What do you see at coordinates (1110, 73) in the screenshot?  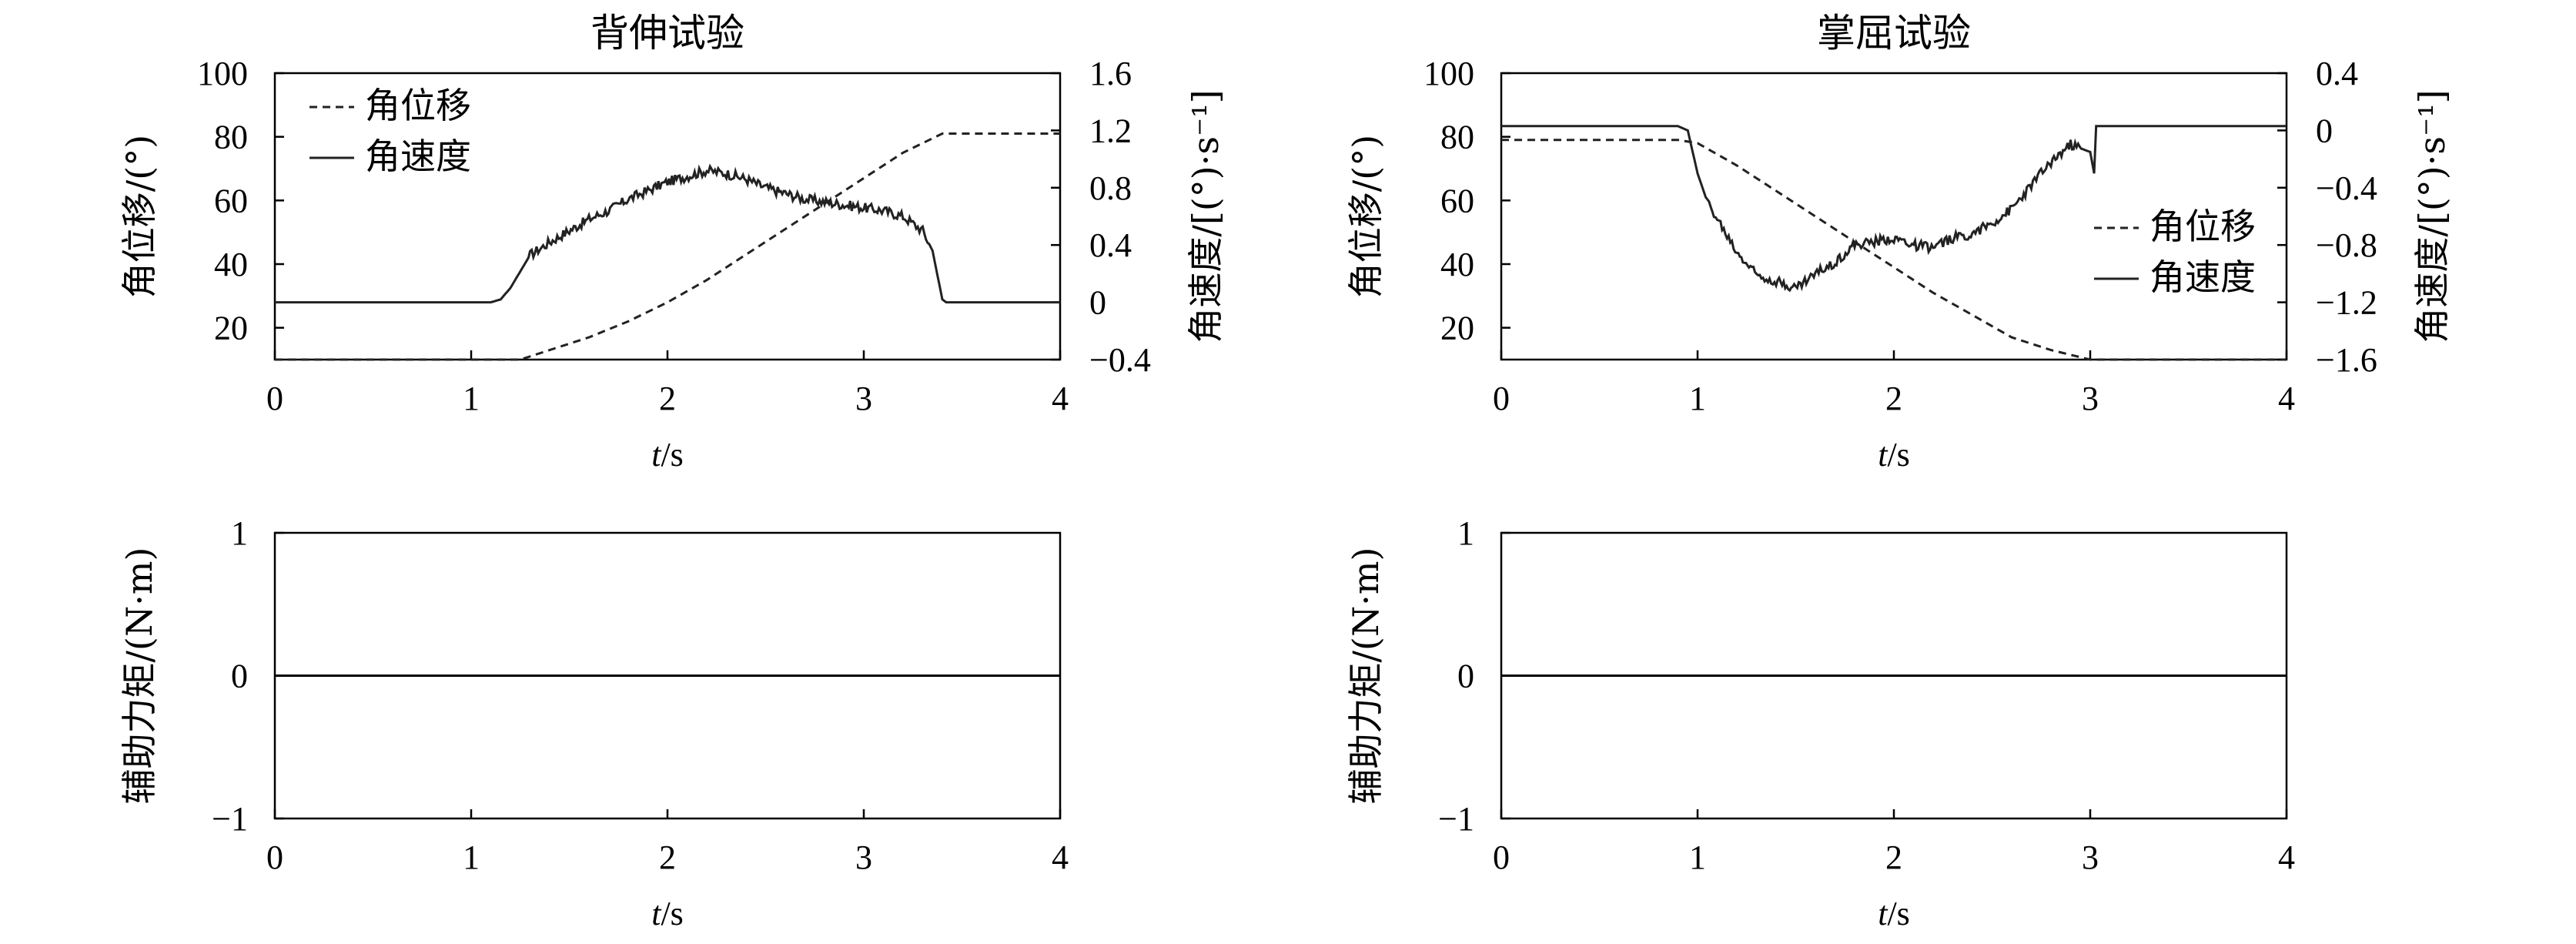 I see `y2-tick-label: 1.6` at bounding box center [1110, 73].